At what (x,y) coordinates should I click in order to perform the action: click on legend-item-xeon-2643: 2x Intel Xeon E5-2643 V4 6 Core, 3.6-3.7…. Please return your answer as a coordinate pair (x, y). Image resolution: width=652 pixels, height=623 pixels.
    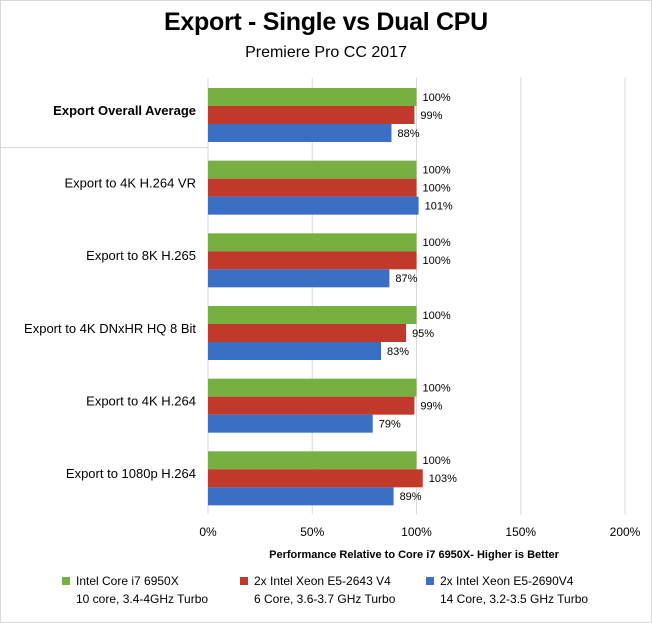
    Looking at the image, I should click on (317, 590).